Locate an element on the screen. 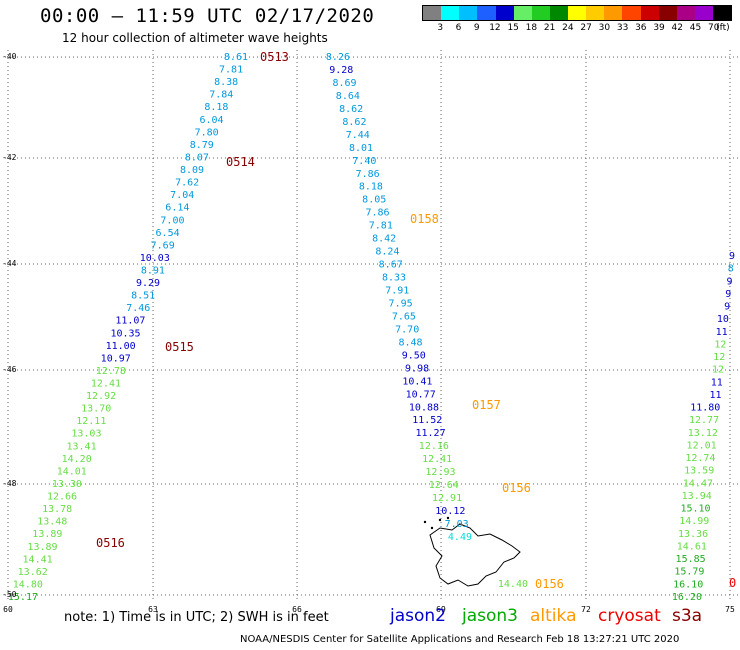 This screenshot has width=740, height=650. wave-height-value: 8.09 is located at coordinates (192, 170).